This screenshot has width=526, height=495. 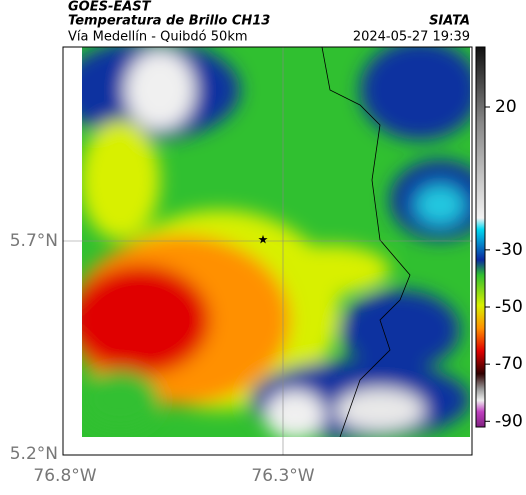 I want to click on colorbar-tick-label: -50, so click(x=509, y=307).